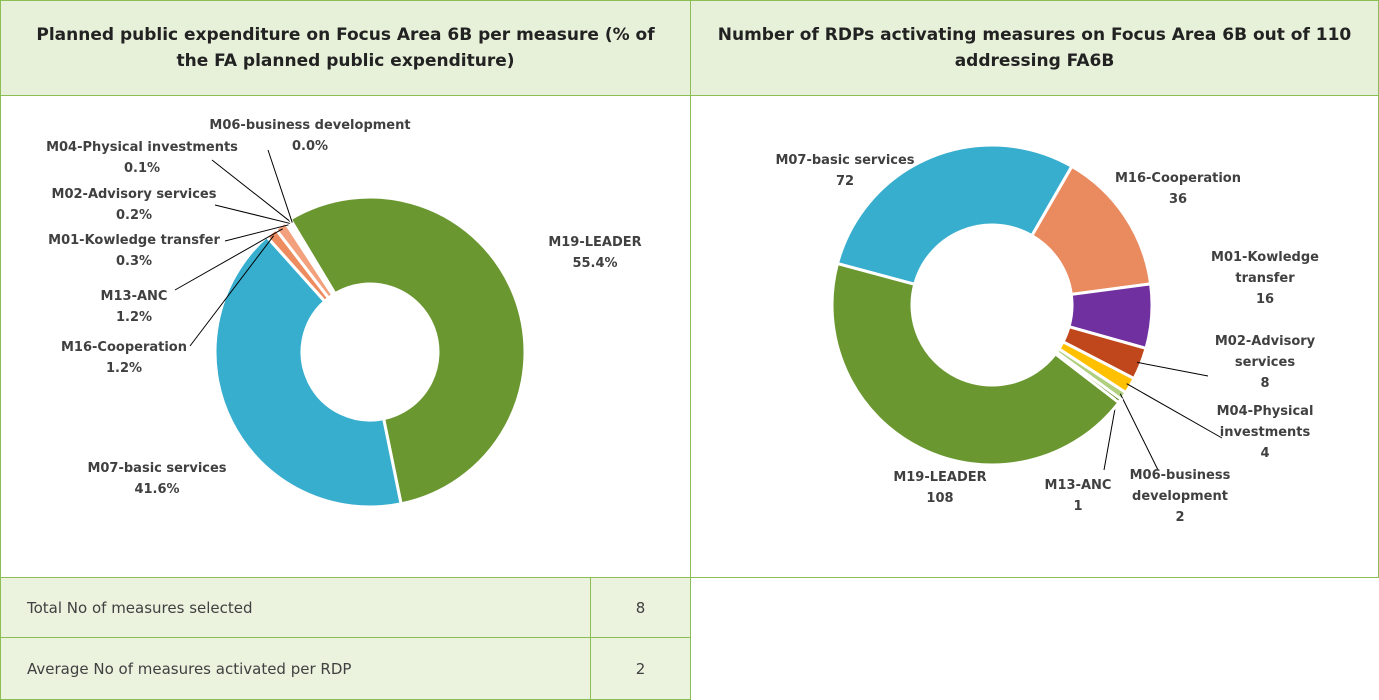  What do you see at coordinates (1178, 189) in the screenshot?
I see `data-label: M16-Cooperation 36` at bounding box center [1178, 189].